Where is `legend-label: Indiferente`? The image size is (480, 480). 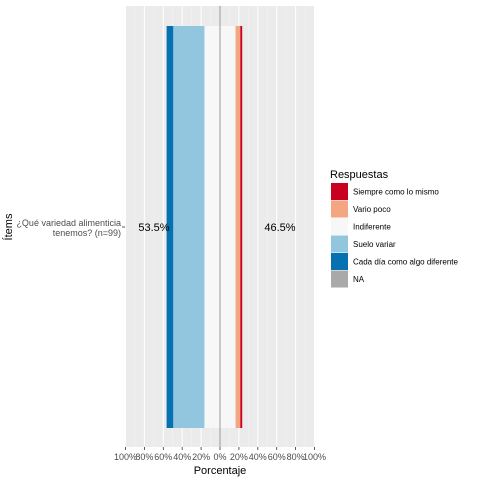 legend-label: Indiferente is located at coordinates (372, 227).